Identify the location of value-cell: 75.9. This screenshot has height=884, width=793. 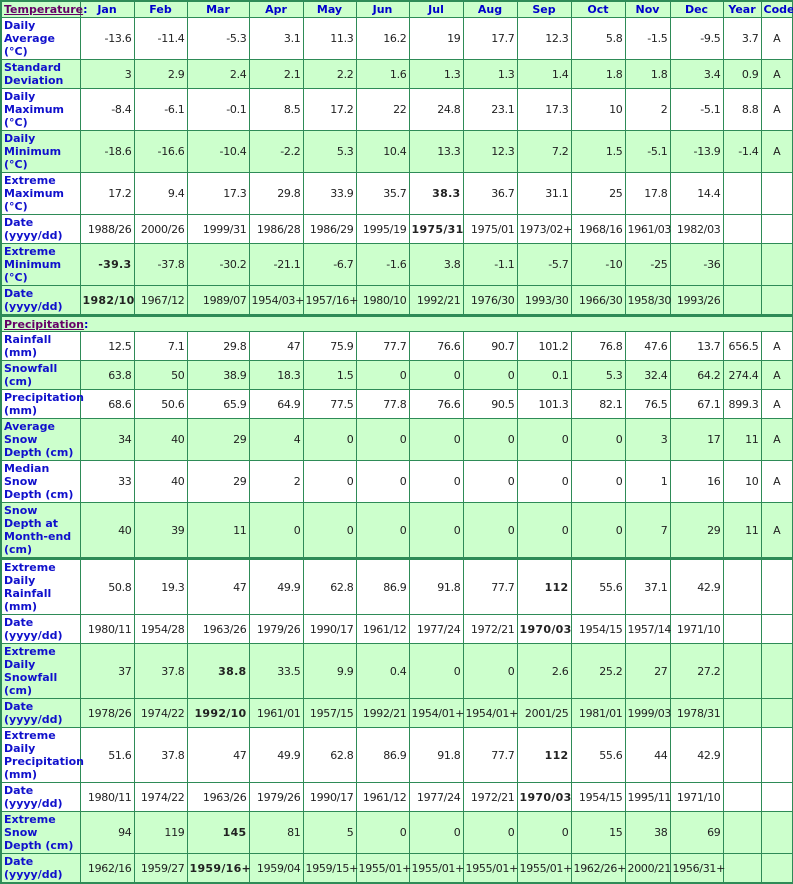
(329, 346).